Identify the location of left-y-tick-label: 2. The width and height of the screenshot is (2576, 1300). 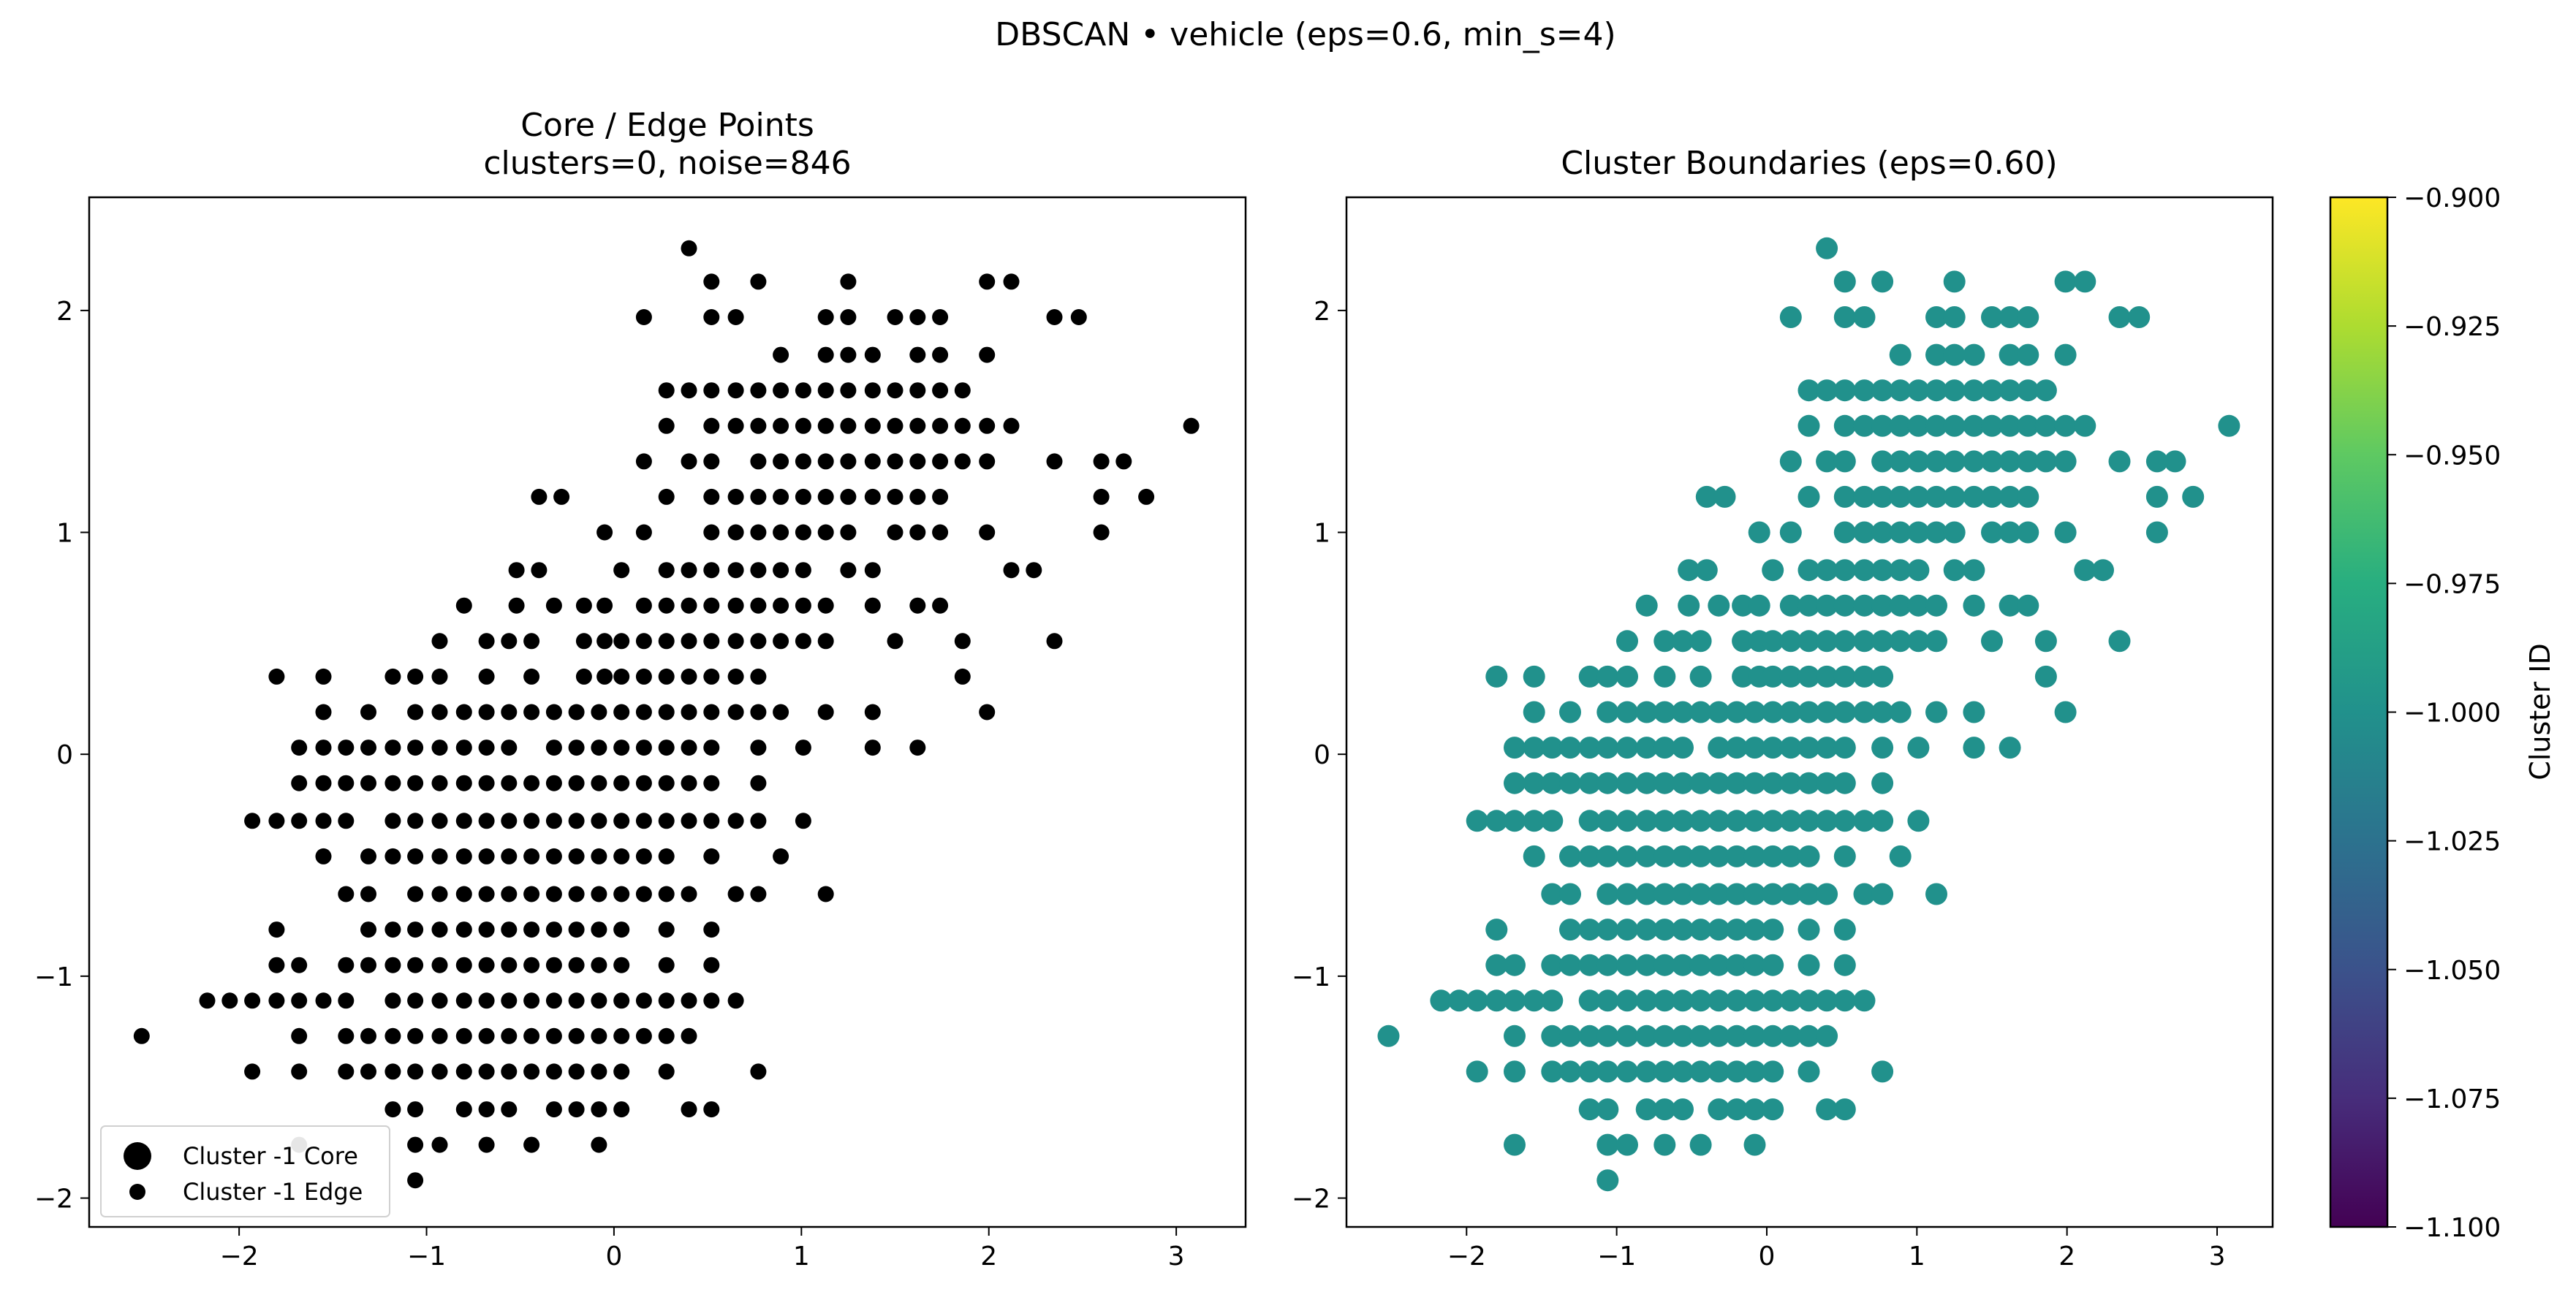
(64, 312).